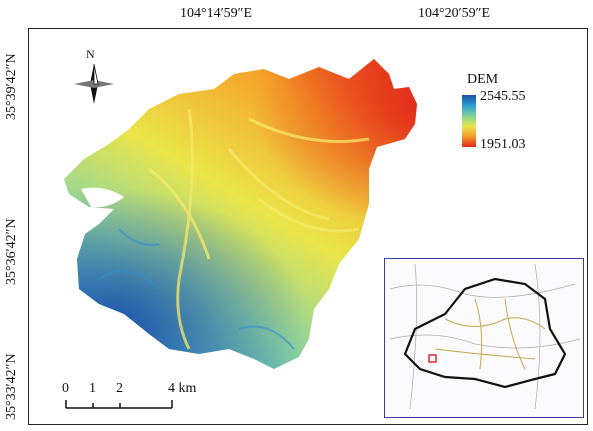  Describe the element at coordinates (454, 13) in the screenshot. I see `longitude-label-2: 104°20′59″E` at that location.